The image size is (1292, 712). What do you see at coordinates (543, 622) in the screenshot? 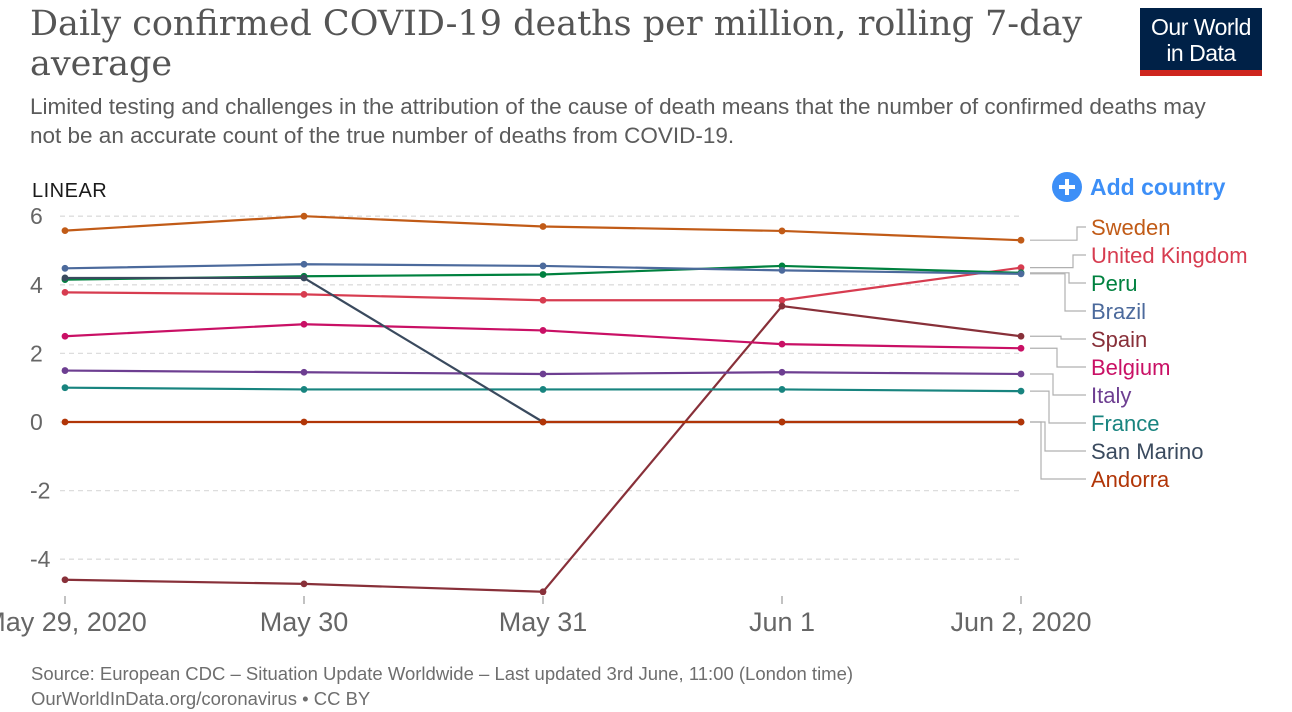
I see `x-tick-label: May 31` at bounding box center [543, 622].